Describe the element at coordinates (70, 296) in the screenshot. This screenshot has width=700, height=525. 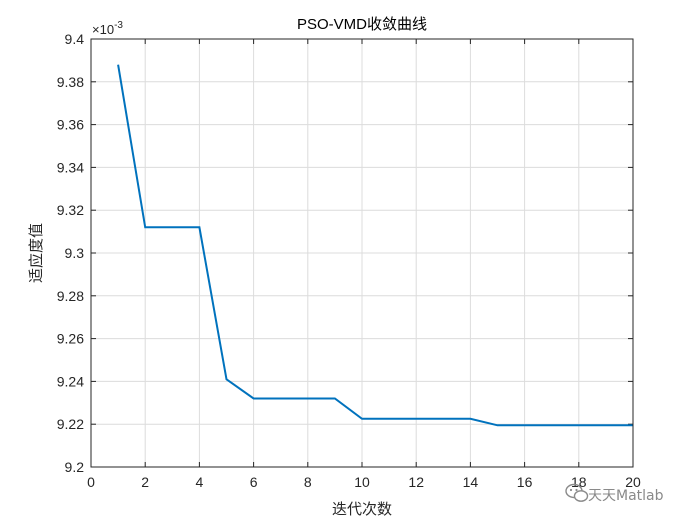
I see `y-tick-label: 9.28` at that location.